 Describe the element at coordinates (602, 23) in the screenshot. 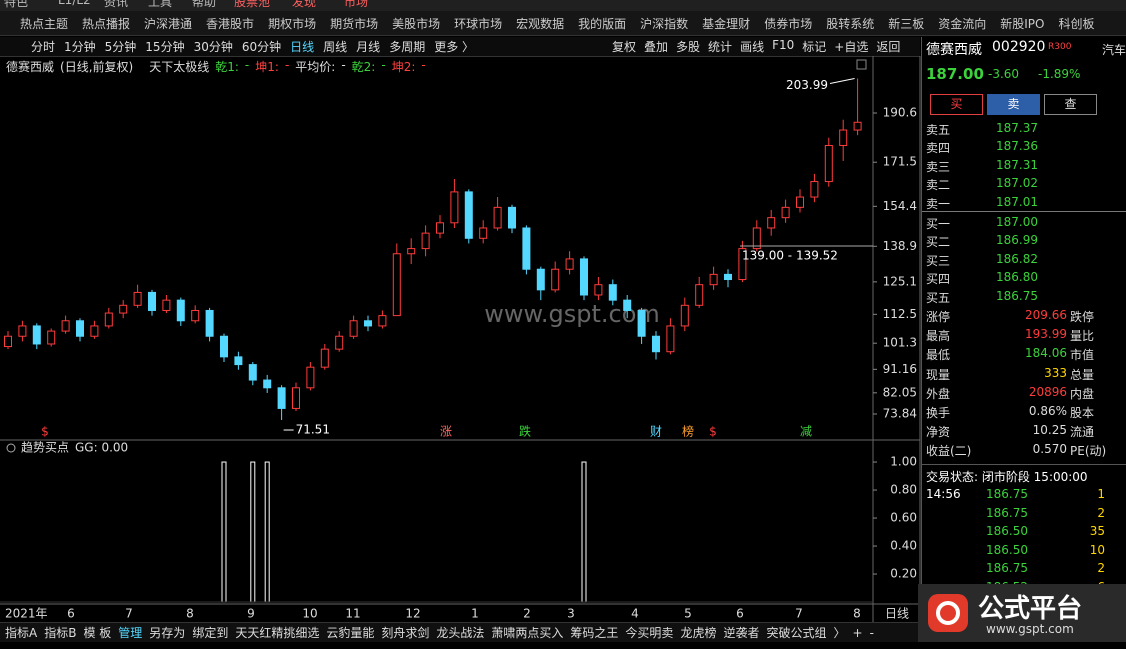

I see `nav-tab: 我的版面` at that location.